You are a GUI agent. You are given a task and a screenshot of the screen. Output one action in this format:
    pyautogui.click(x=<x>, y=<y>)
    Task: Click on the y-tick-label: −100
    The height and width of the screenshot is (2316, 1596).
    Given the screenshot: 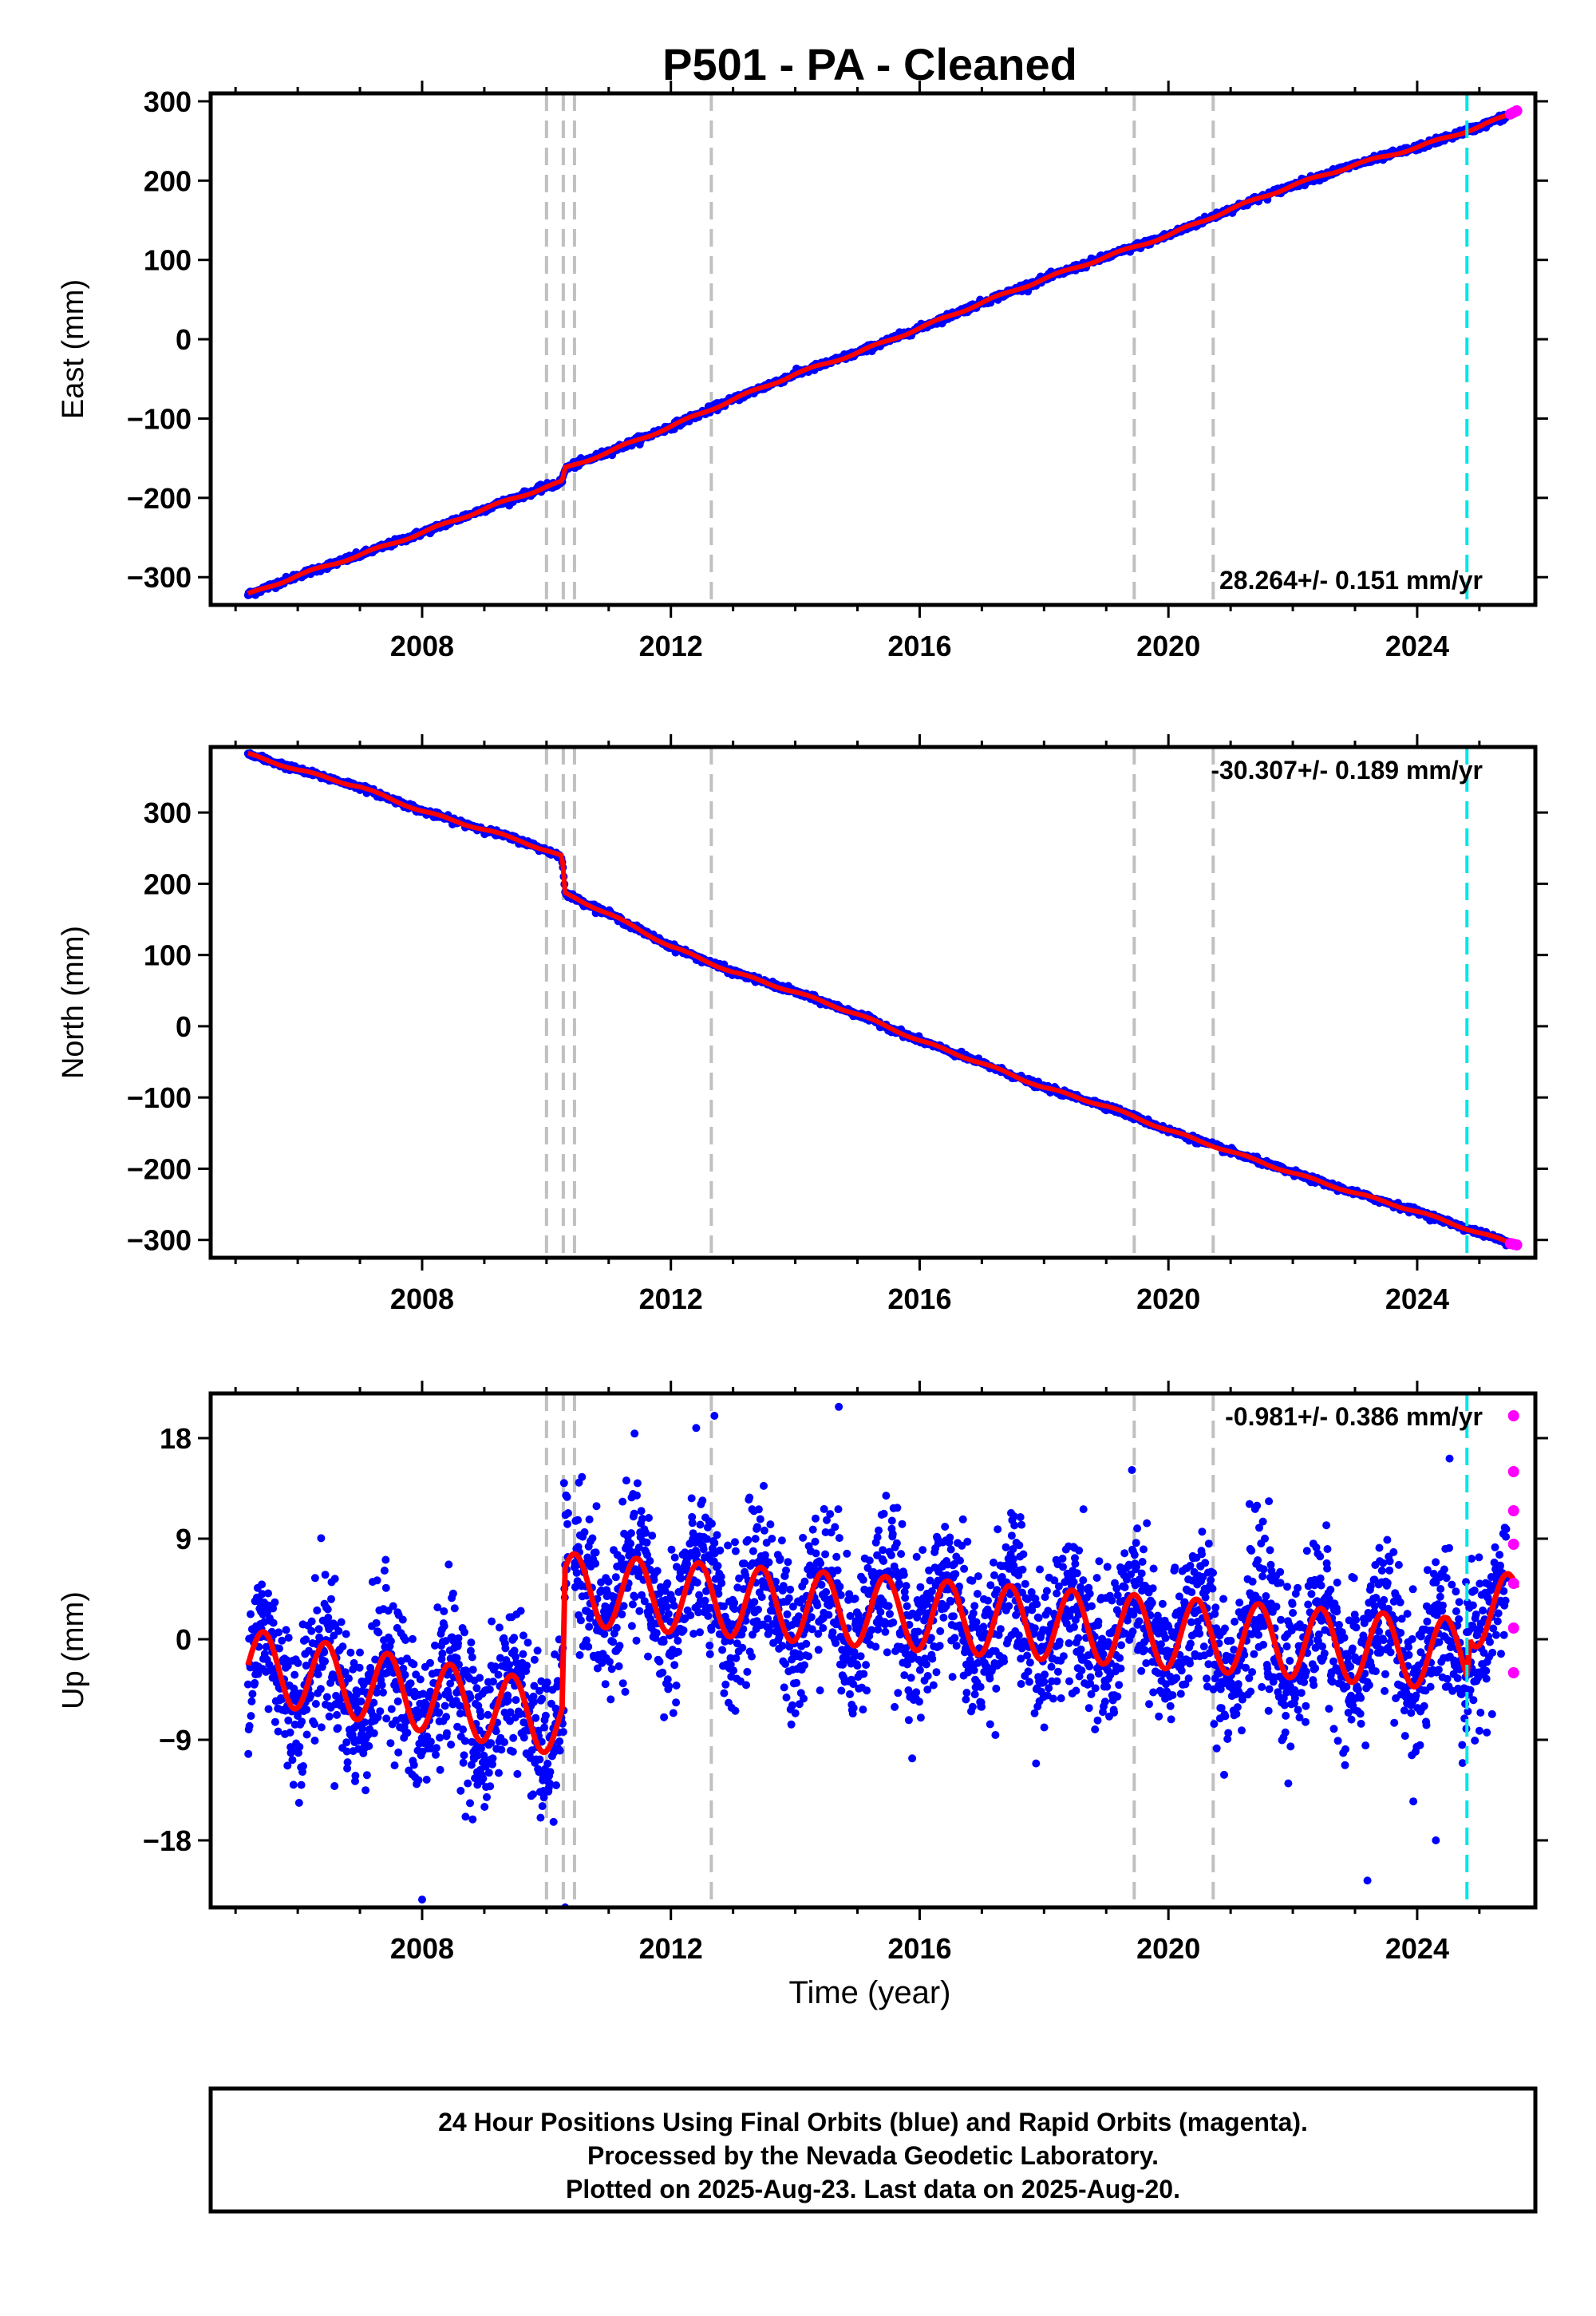 What is the action you would take?
    pyautogui.click(x=159, y=1097)
    